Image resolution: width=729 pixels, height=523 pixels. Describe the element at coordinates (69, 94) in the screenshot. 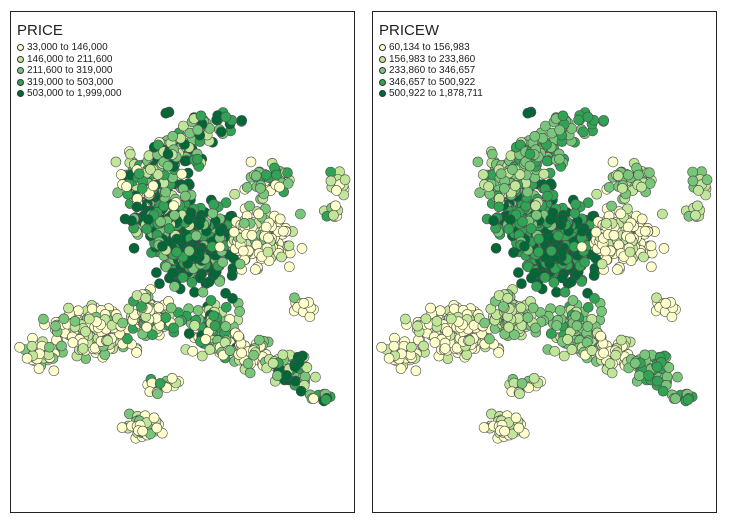

I see `price-legend-item: 503,000 to 1,999,000` at that location.